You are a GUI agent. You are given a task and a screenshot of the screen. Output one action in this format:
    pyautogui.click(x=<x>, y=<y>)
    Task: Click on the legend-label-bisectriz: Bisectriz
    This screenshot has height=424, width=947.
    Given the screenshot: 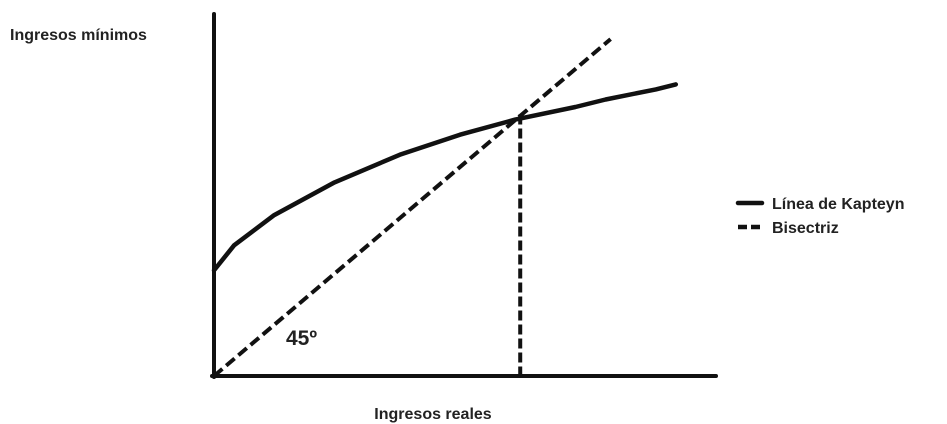 What is the action you would take?
    pyautogui.click(x=805, y=228)
    